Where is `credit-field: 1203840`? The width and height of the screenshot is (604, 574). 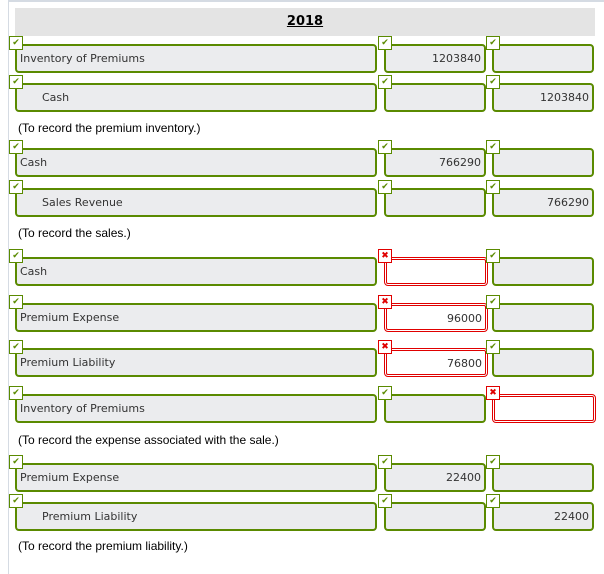
credit-field: 1203840 is located at coordinates (543, 97).